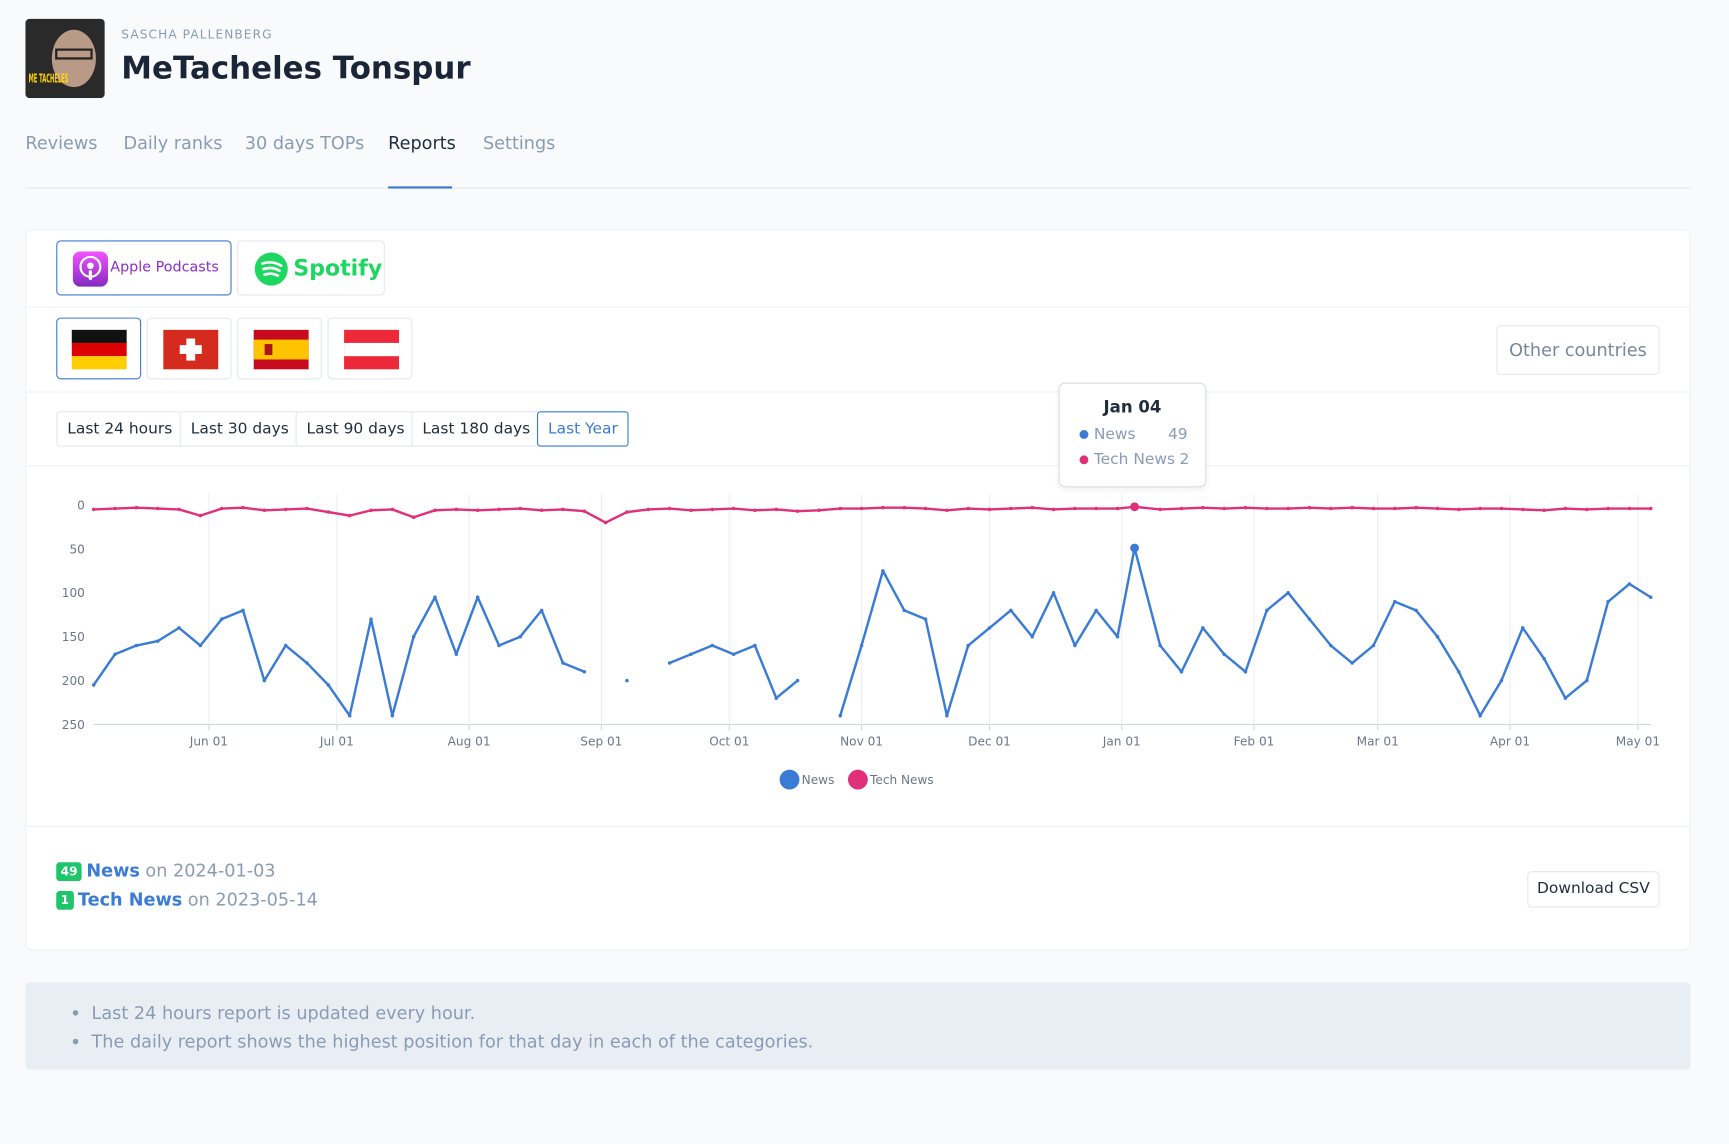  I want to click on range-button: Last 30 days, so click(239, 429).